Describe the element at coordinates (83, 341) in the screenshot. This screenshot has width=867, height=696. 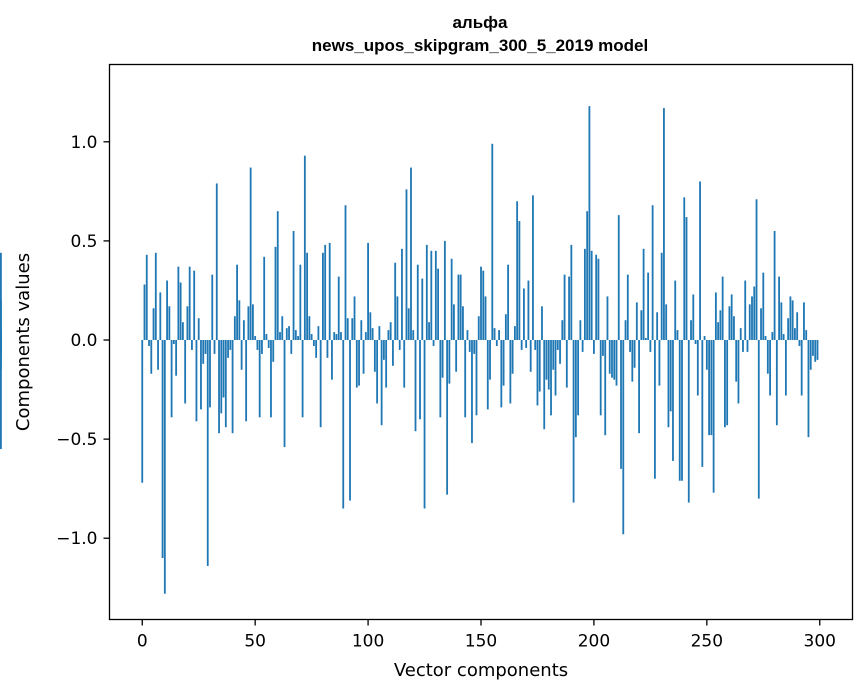
I see `y-axis-ticks: −1.0 −0.5 0.0 0.5 1.0` at that location.